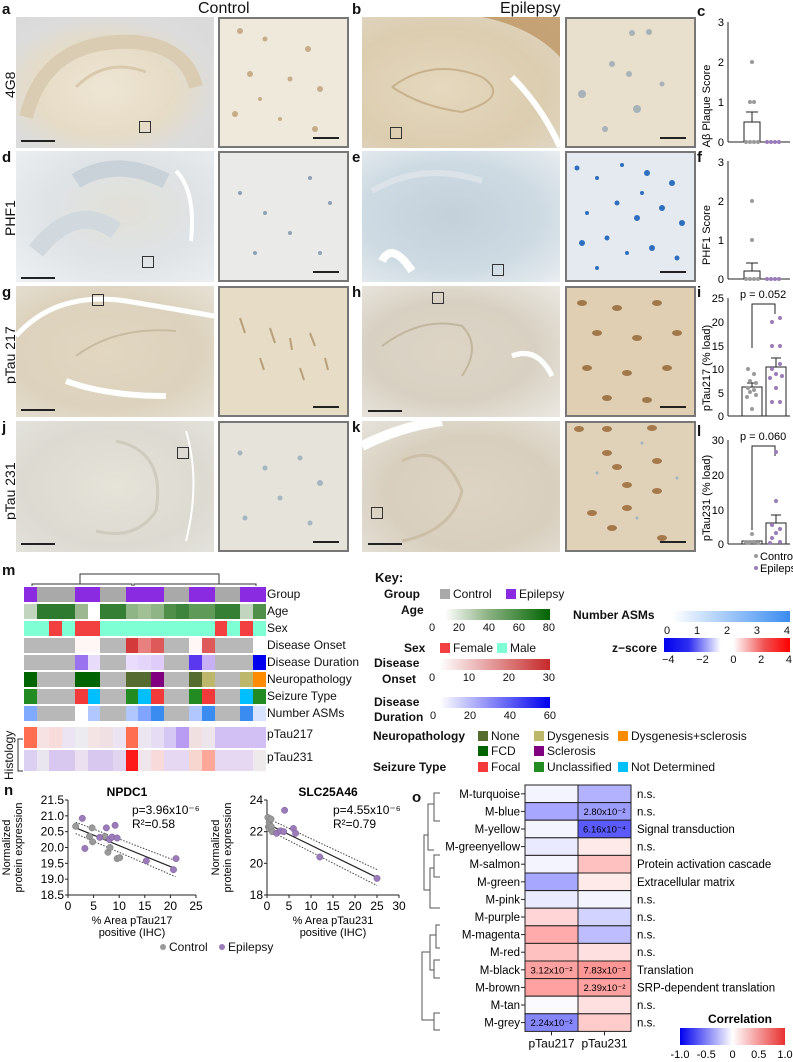 This screenshot has height=1062, width=793. What do you see at coordinates (145, 680) in the screenshot?
I see `clinical-heatmap` at bounding box center [145, 680].